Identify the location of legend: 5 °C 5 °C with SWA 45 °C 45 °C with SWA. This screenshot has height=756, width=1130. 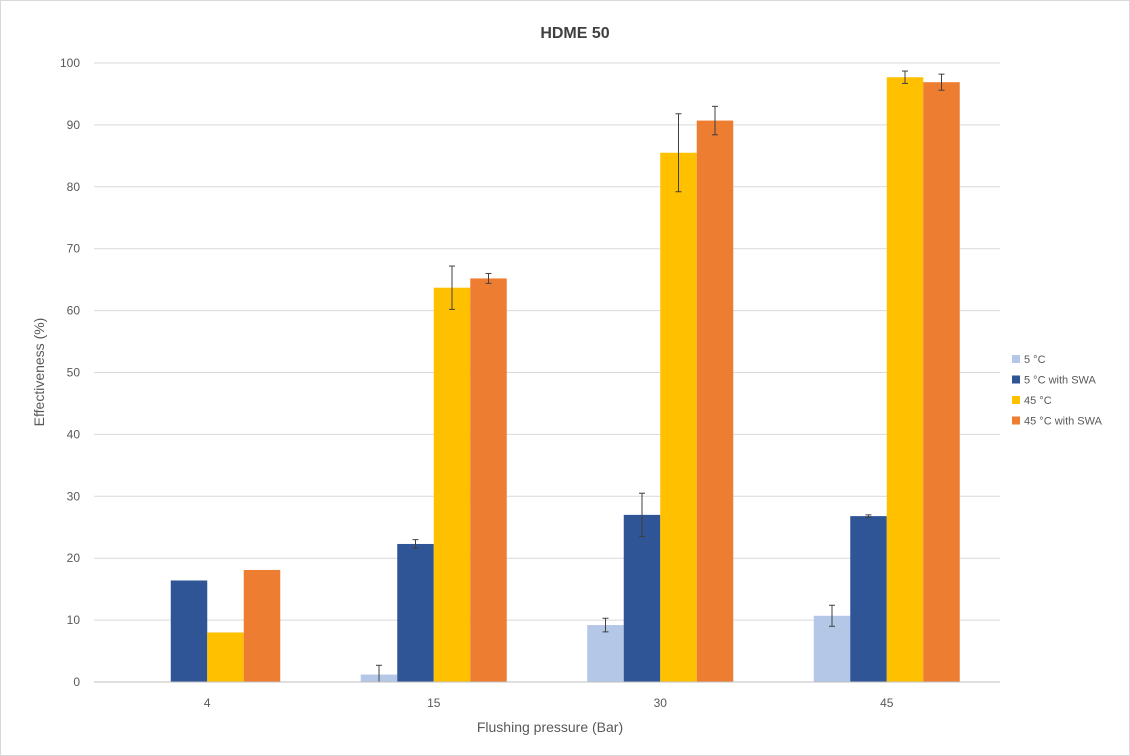
(1057, 391).